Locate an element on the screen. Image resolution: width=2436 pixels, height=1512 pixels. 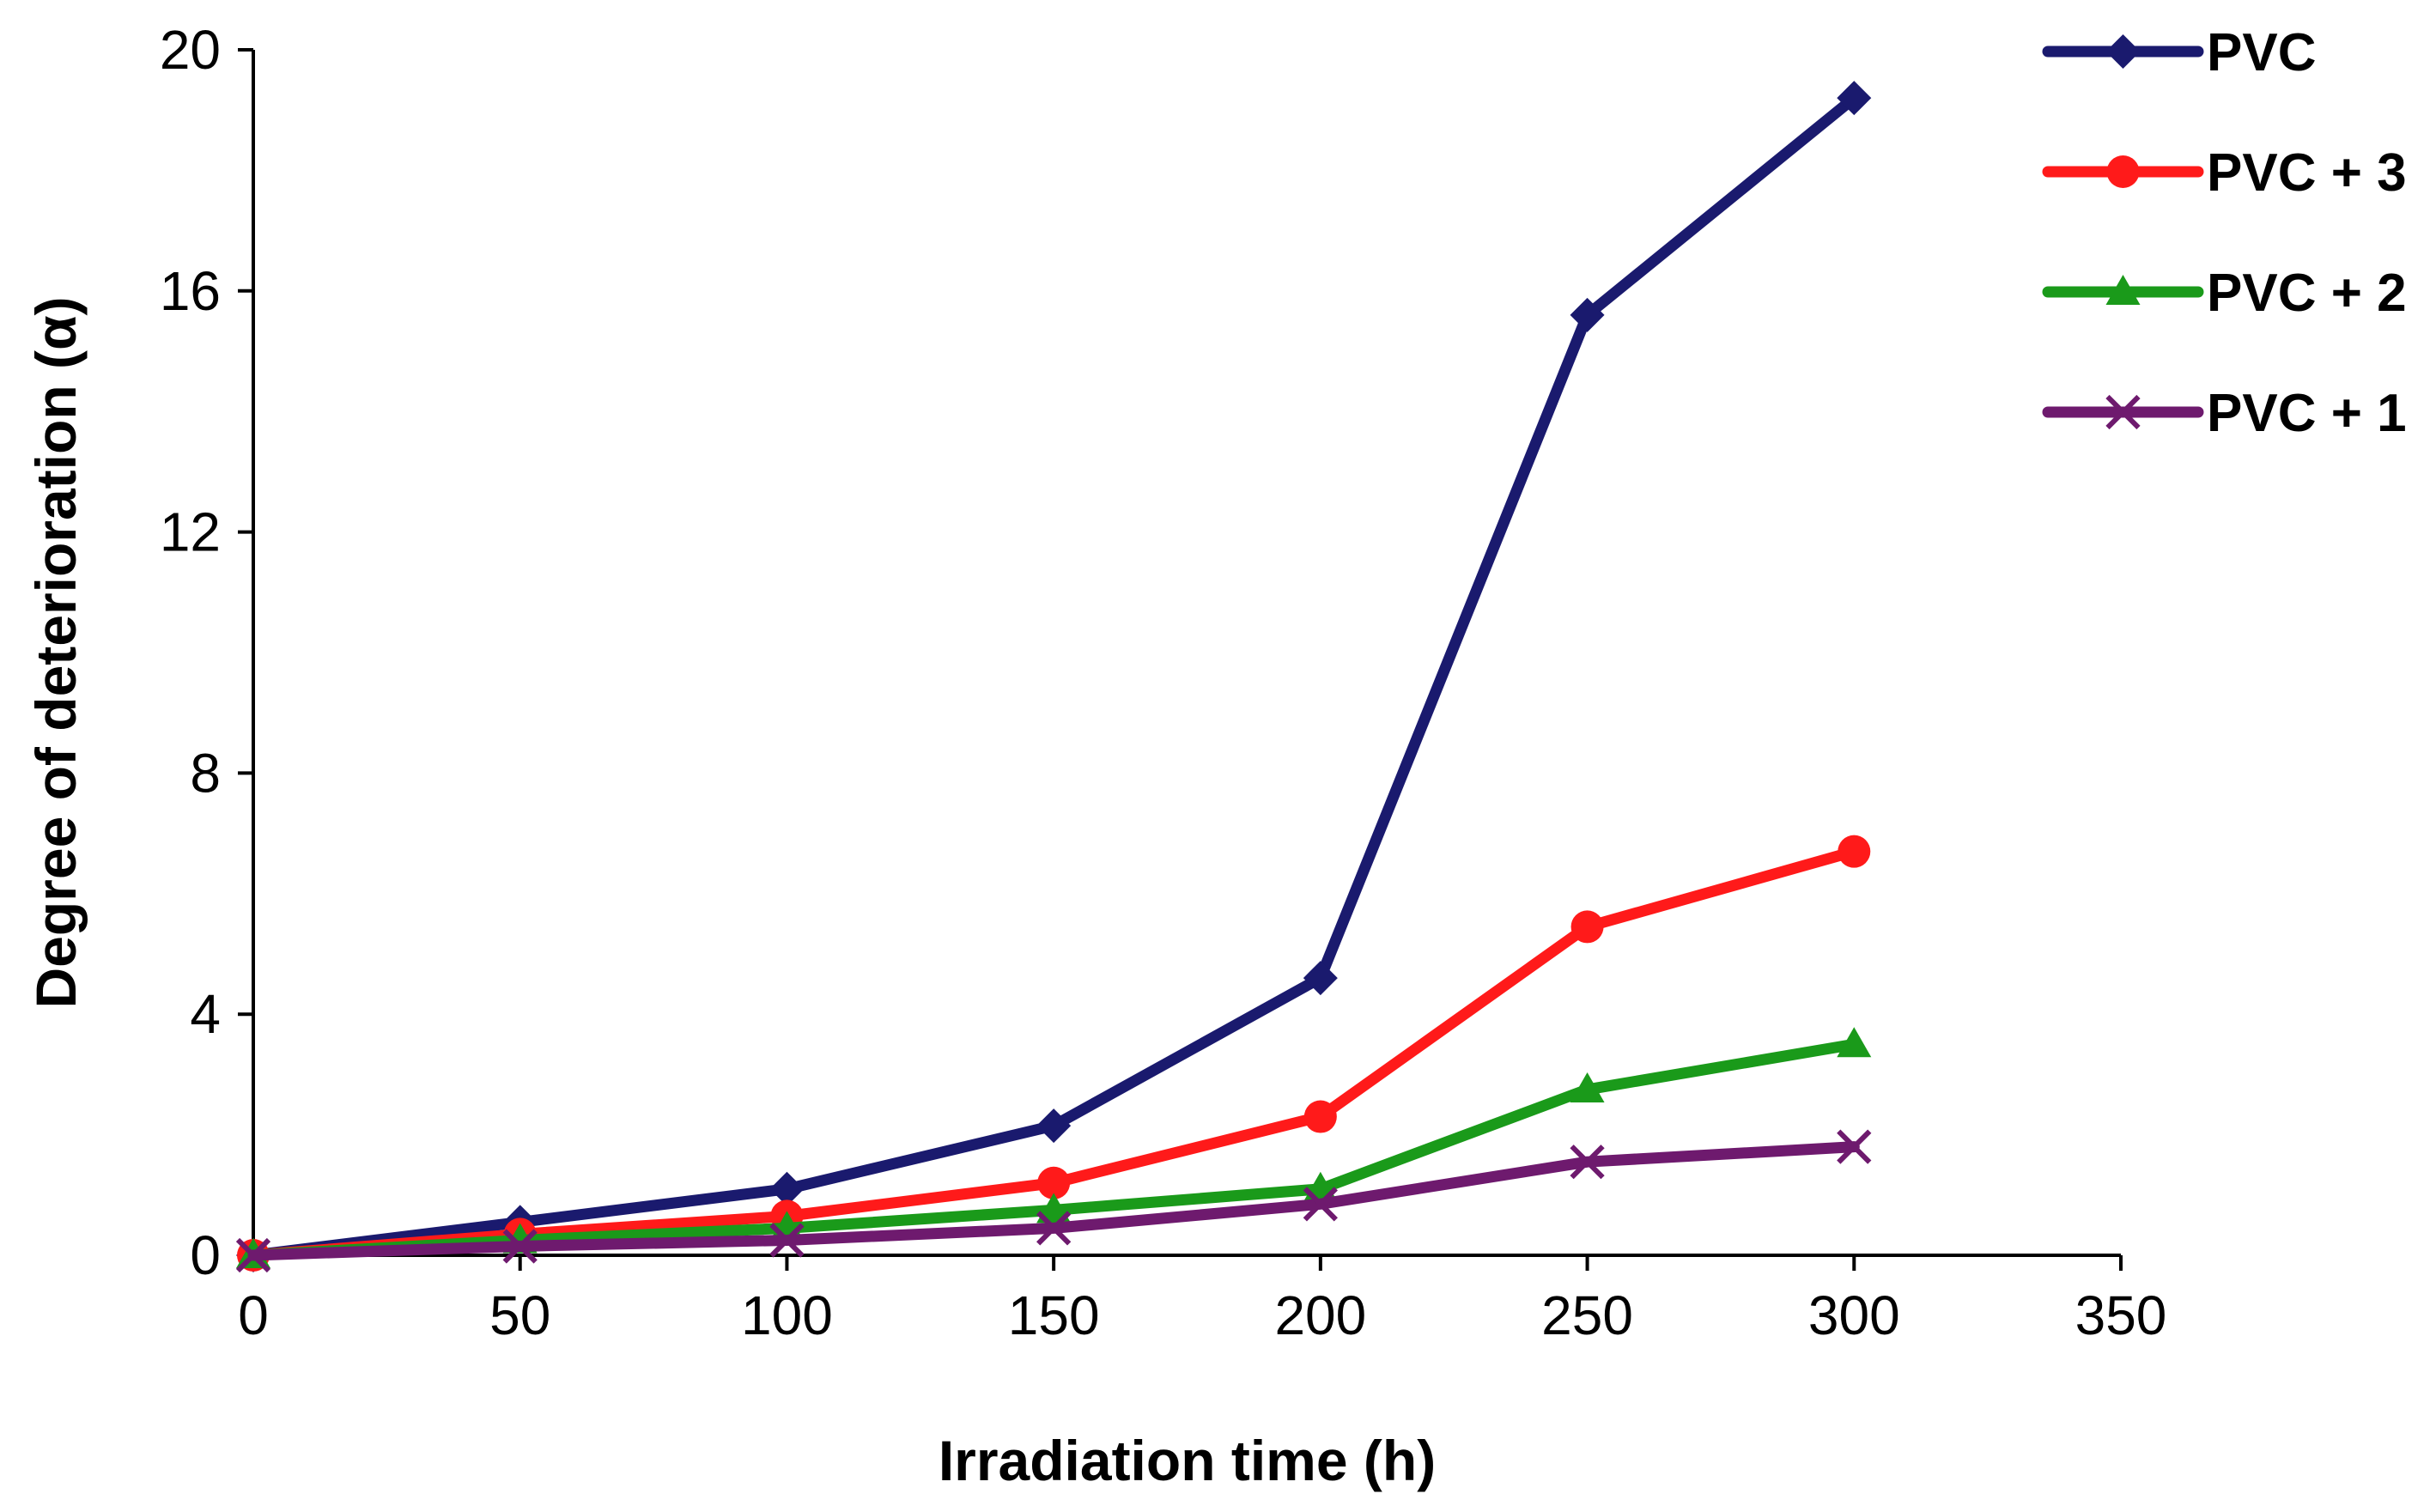
y-tick-label: 0 is located at coordinates (205, 1255).